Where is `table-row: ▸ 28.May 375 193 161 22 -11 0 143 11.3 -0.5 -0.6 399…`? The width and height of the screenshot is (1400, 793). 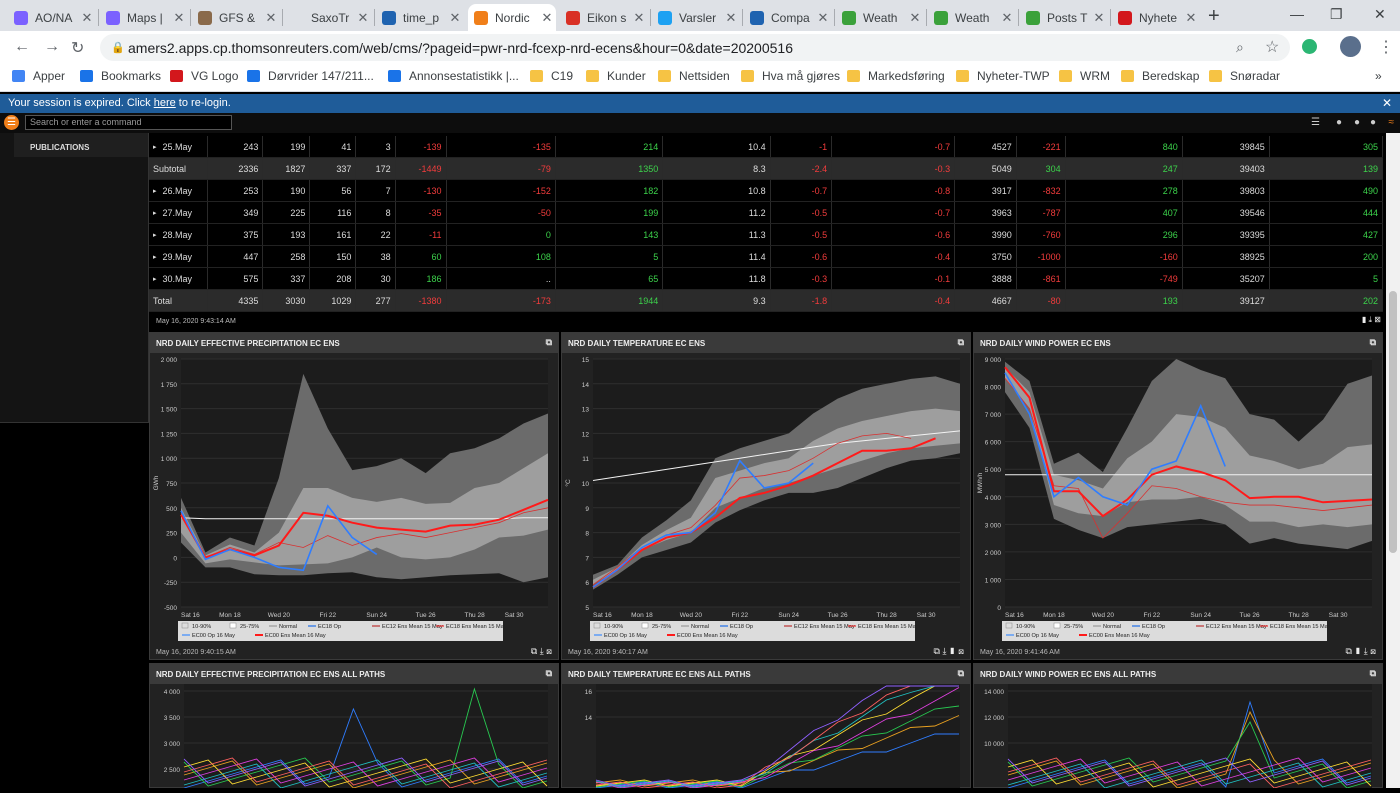
table-row: ▸ 28.May 375 193 161 22 -11 0 143 11.3 -0.5 -0.6 399… is located at coordinates (766, 235).